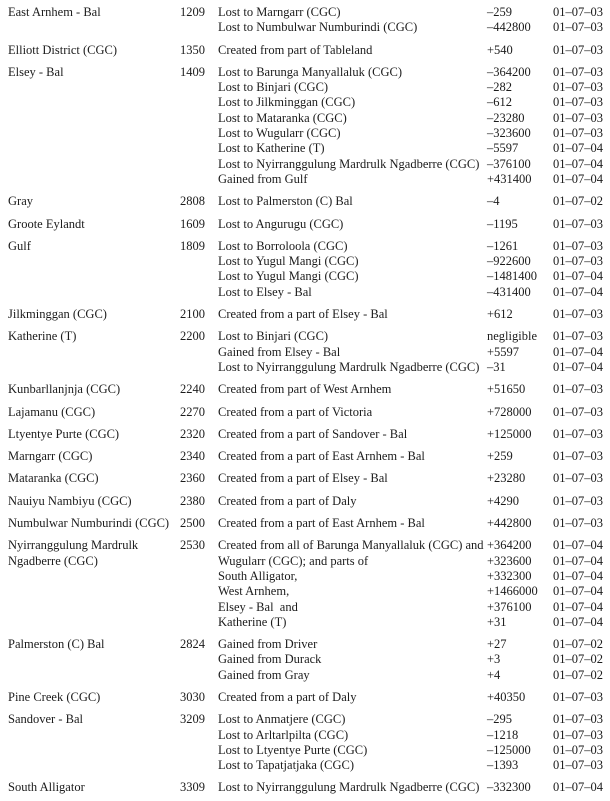 The height and width of the screenshot is (801, 610). I want to click on change-description: Lost to Marngarr (CGC), so click(279, 12).